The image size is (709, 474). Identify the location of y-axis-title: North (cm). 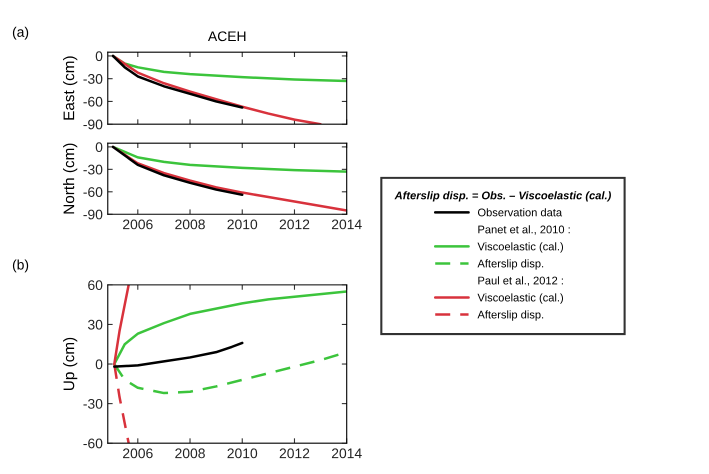
(70, 179).